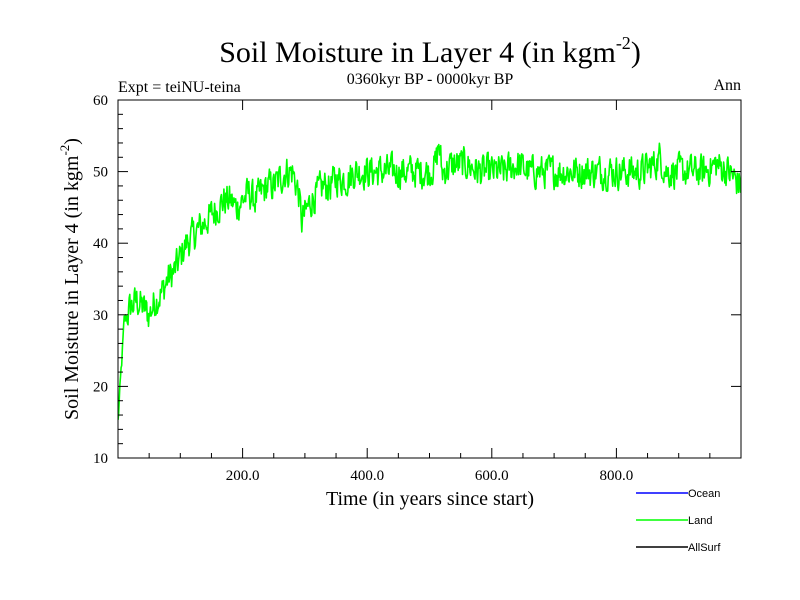  What do you see at coordinates (700, 521) in the screenshot?
I see `legend-label-land: Land` at bounding box center [700, 521].